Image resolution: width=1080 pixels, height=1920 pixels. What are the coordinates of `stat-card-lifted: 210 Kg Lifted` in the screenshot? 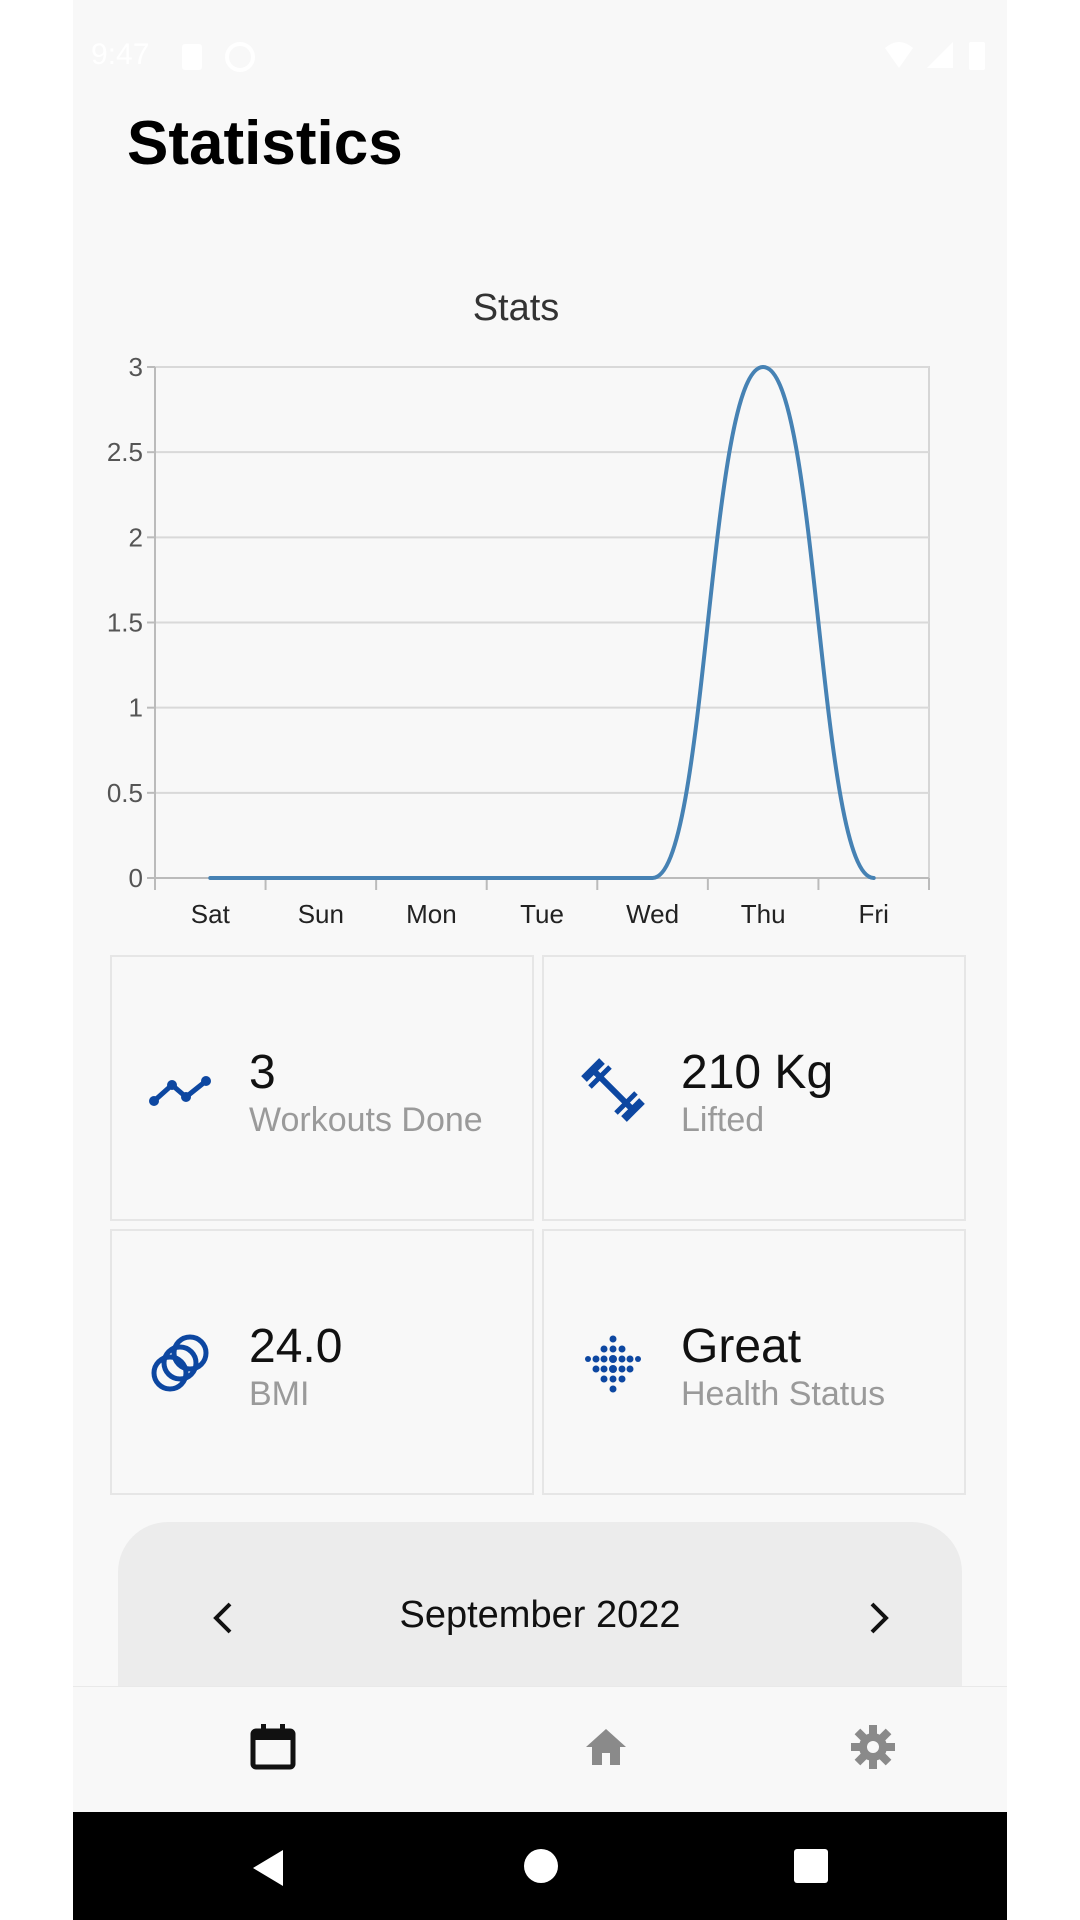 It's located at (754, 1088).